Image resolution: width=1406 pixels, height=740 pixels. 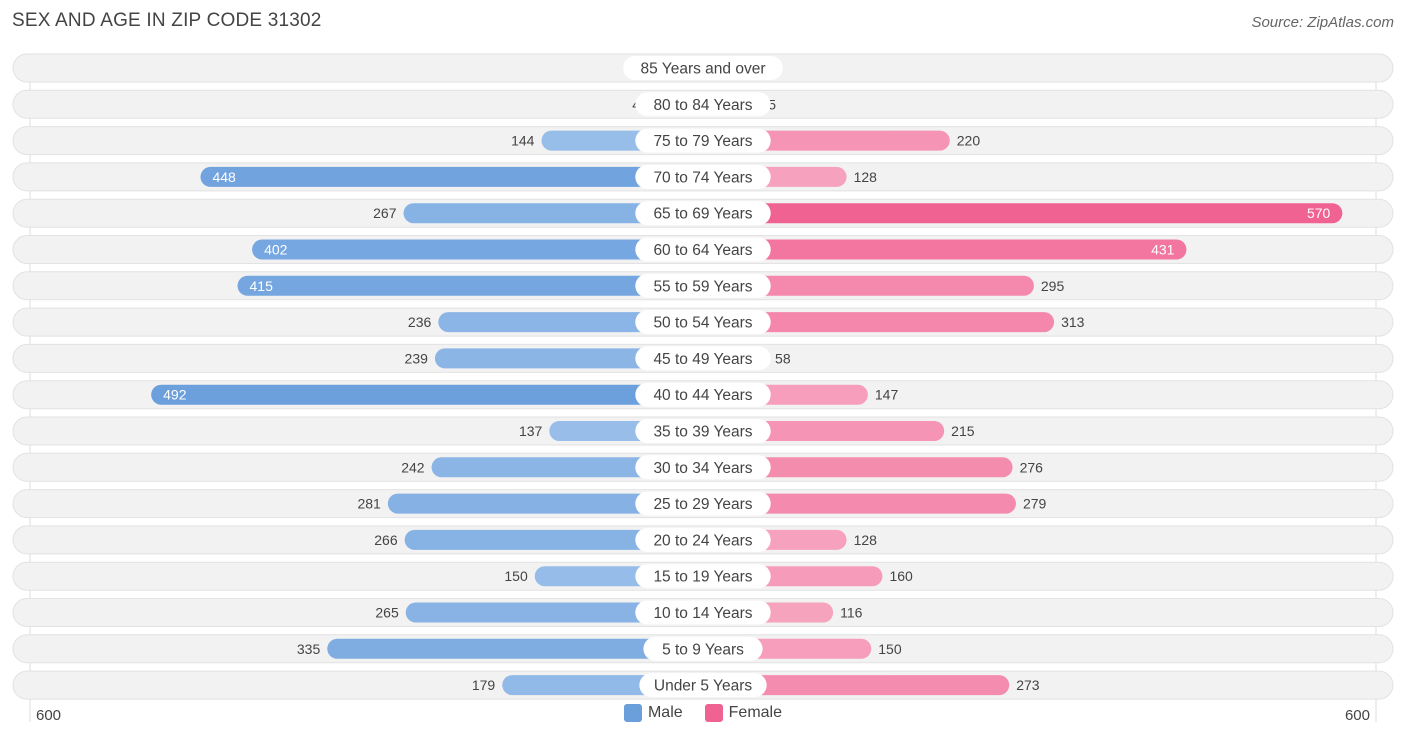 What do you see at coordinates (1163, 250) in the screenshot?
I see `female-value-label: 431` at bounding box center [1163, 250].